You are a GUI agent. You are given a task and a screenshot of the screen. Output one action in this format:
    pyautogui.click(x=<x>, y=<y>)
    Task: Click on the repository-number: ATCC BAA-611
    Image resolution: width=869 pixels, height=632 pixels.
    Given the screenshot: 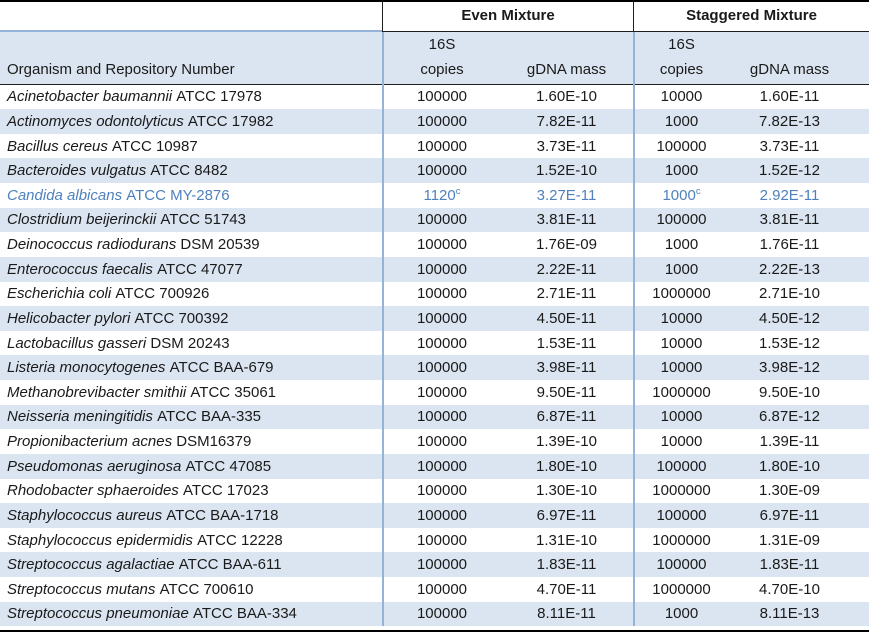 What is the action you would take?
    pyautogui.click(x=228, y=565)
    